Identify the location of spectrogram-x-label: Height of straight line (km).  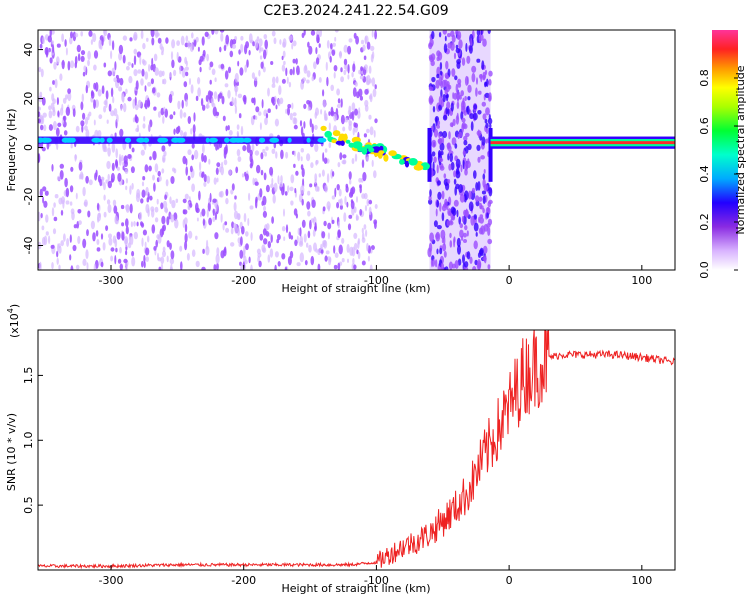
(355, 288).